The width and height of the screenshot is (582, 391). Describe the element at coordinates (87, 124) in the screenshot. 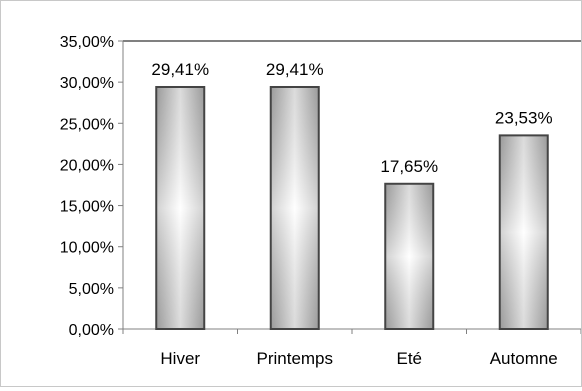

I see `y-tick-label: 25,00%` at that location.